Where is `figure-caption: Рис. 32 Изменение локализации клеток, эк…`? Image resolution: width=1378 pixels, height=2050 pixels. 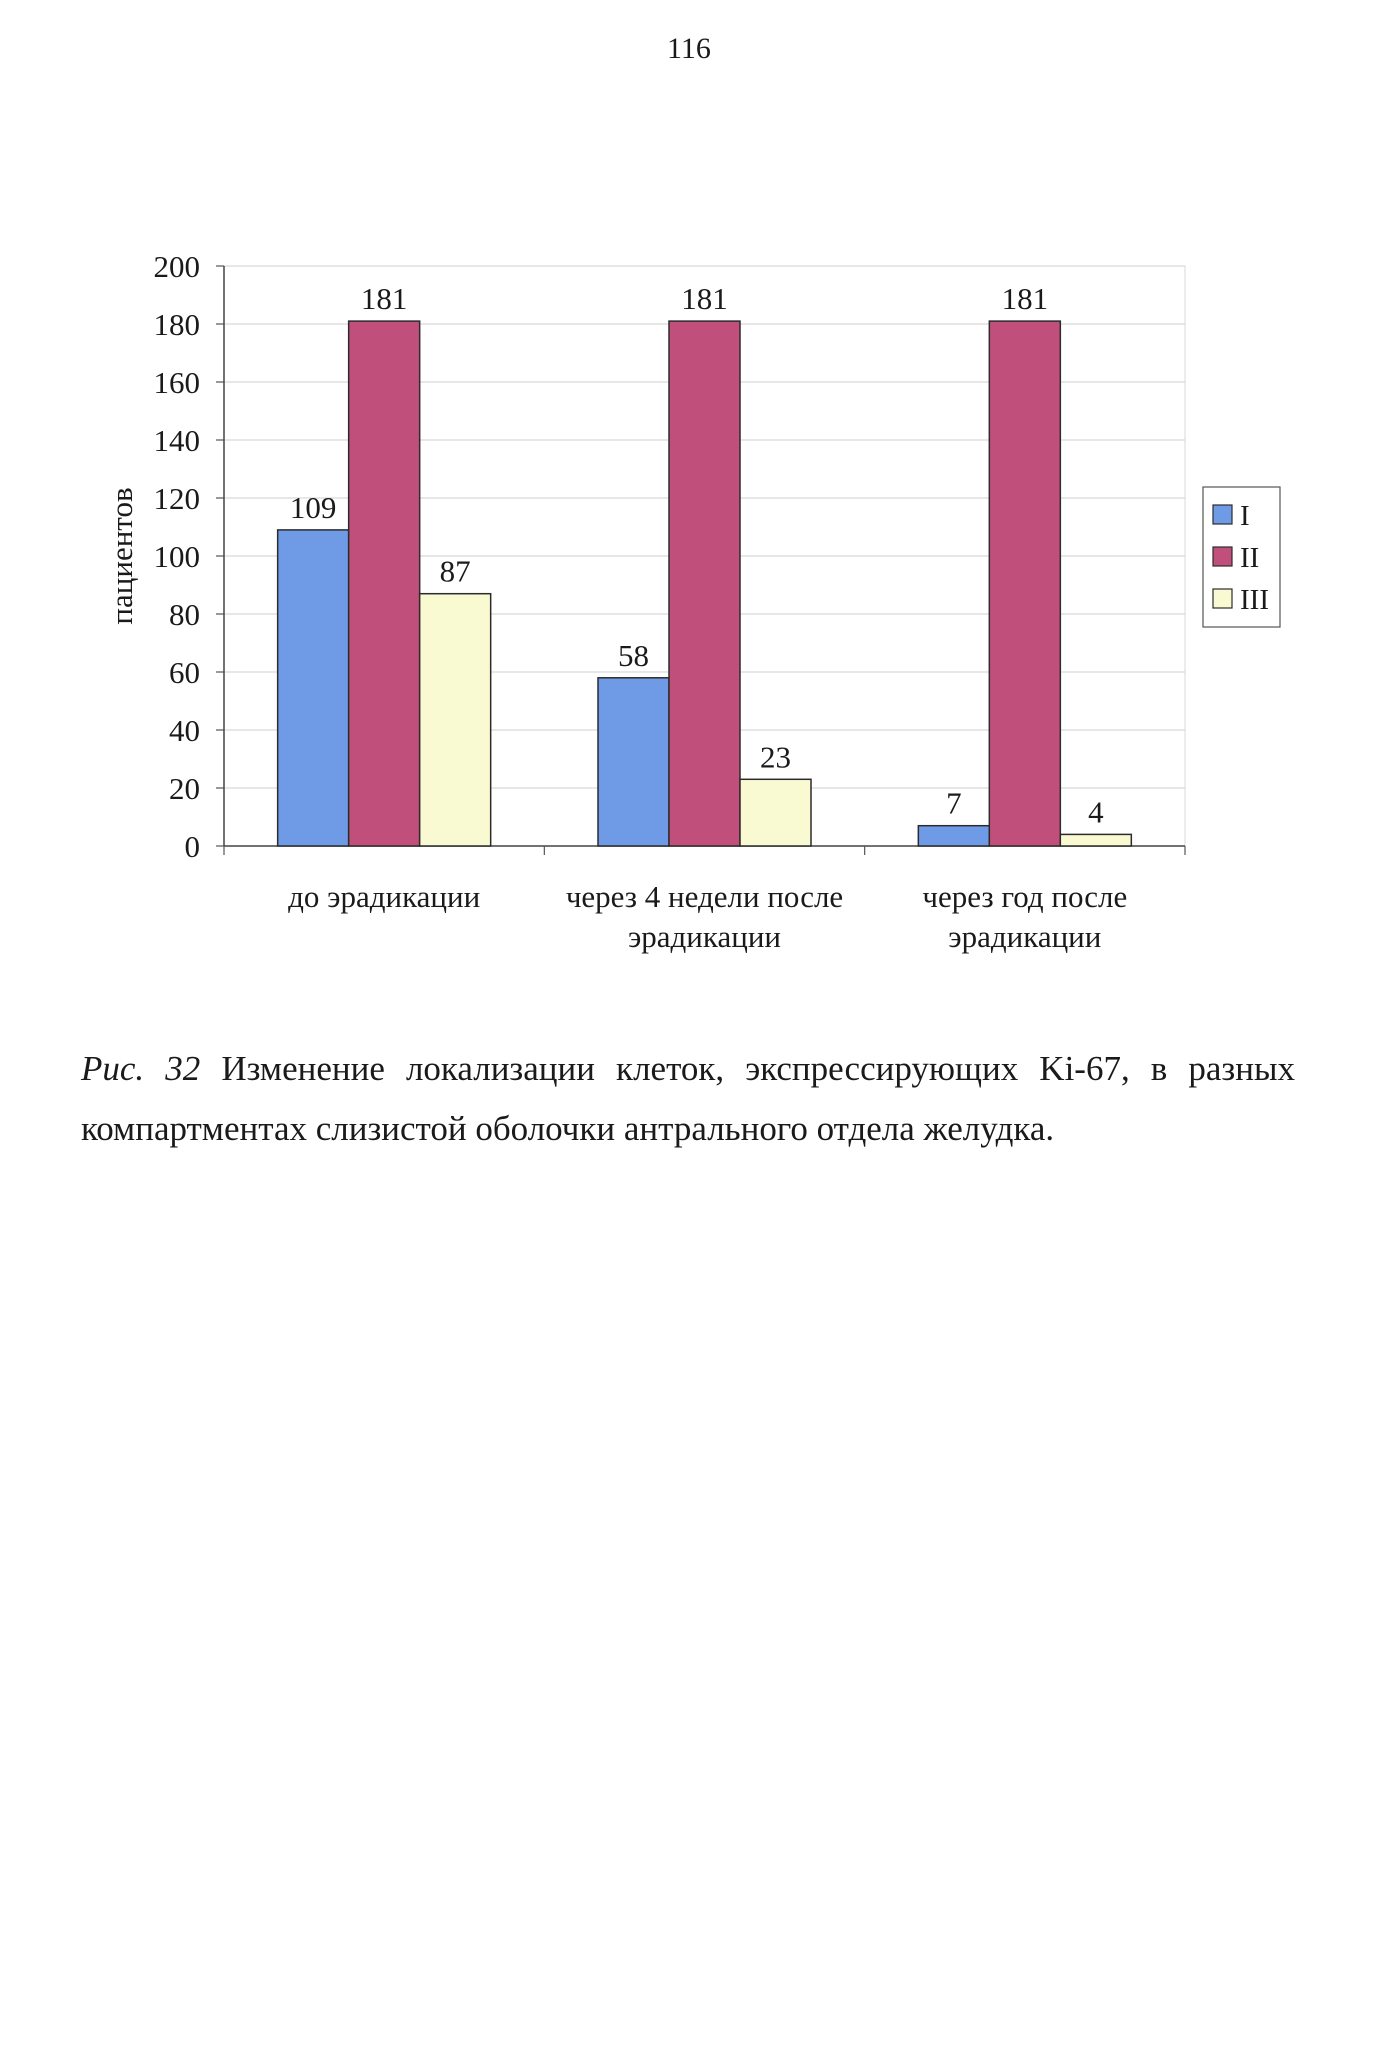
figure-caption: Рис. 32 Изменение локализации клеток, эк… is located at coordinates (688, 1099).